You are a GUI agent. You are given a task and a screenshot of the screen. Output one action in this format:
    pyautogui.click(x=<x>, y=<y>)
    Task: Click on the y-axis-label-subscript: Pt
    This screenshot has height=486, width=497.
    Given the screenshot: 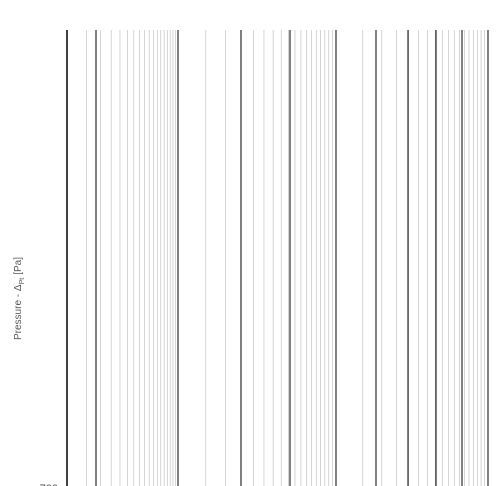 What is the action you would take?
    pyautogui.click(x=22, y=281)
    